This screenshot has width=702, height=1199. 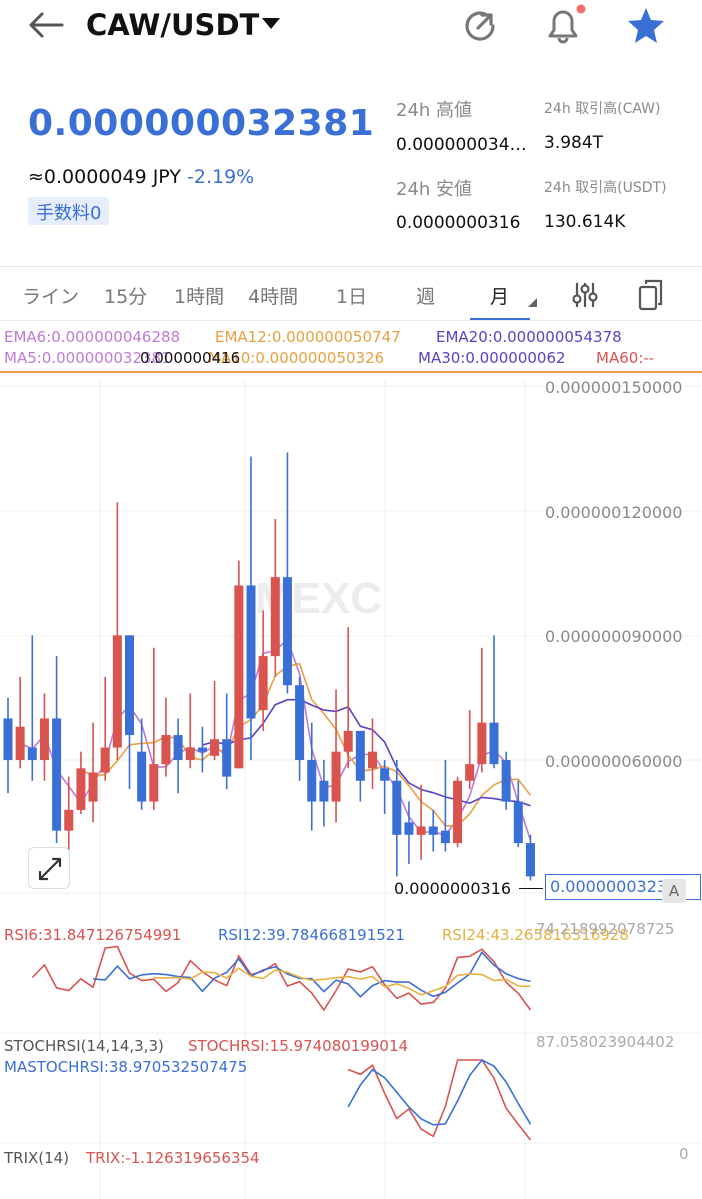 What do you see at coordinates (453, 888) in the screenshot?
I see `low-price-marker: 0.0000000316` at bounding box center [453, 888].